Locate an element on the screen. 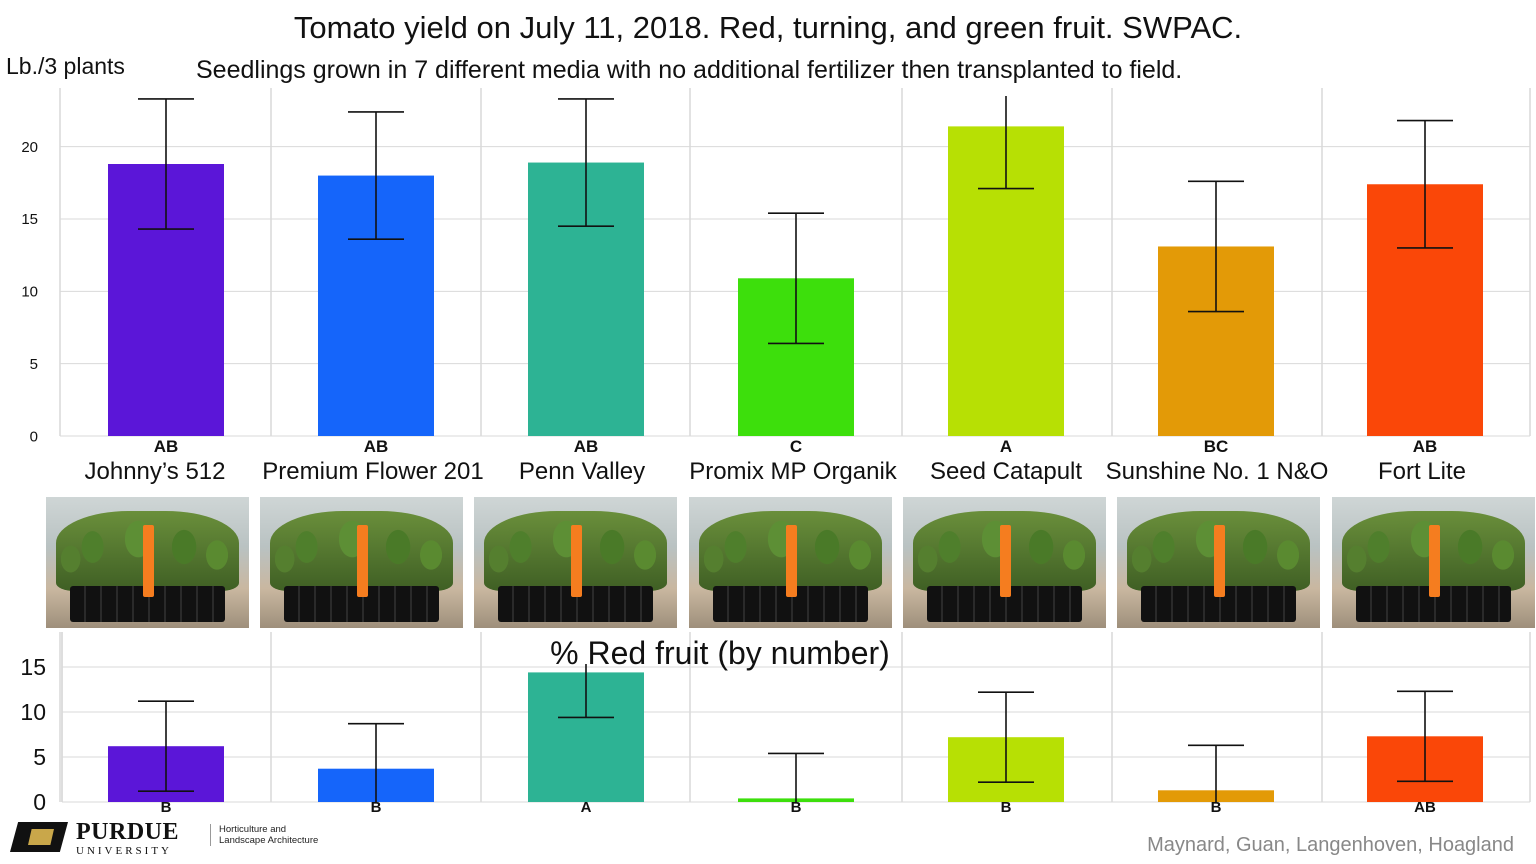 Image resolution: width=1536 pixels, height=864 pixels. media-label-penn-valley: Penn Valley is located at coordinates (582, 472).